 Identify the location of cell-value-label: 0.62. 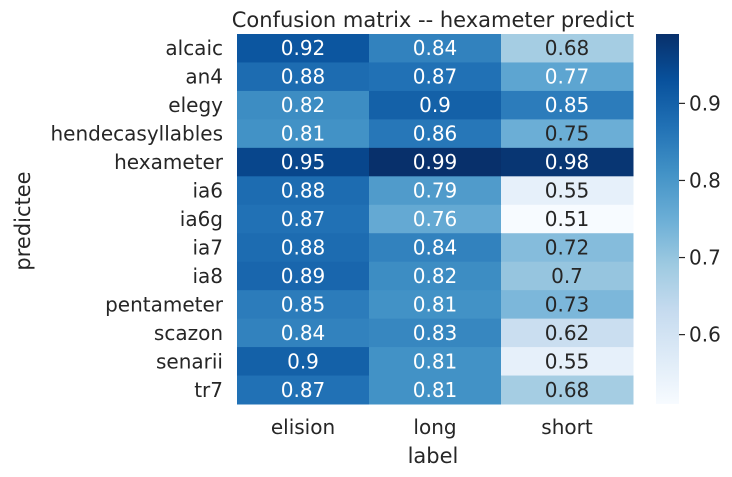
(567, 333).